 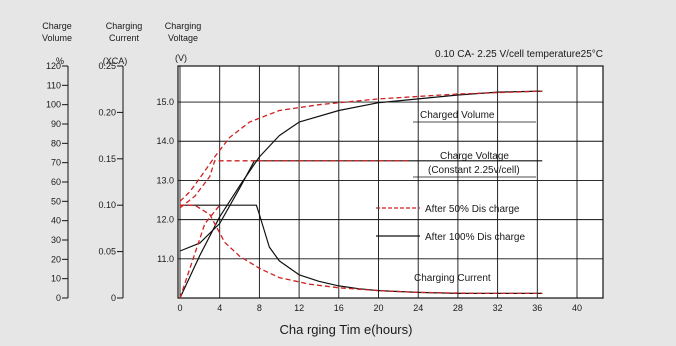 What do you see at coordinates (56, 201) in the screenshot?
I see `volume-tick-label: 50` at bounding box center [56, 201].